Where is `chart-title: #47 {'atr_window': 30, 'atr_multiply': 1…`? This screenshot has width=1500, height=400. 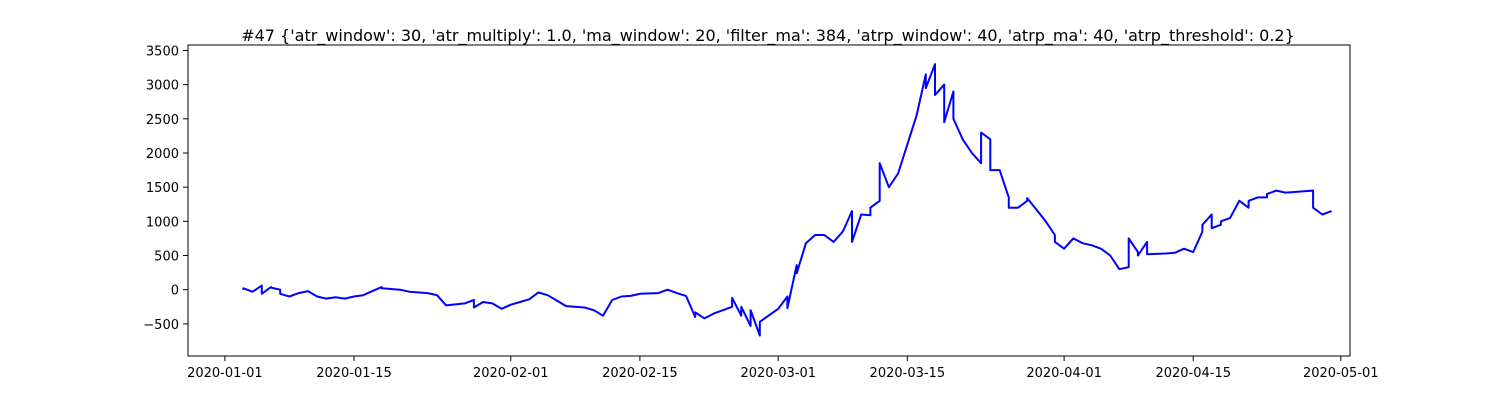
chart-title: #47 {'atr_window': 30, 'atr_multiply': 1… is located at coordinates (768, 36).